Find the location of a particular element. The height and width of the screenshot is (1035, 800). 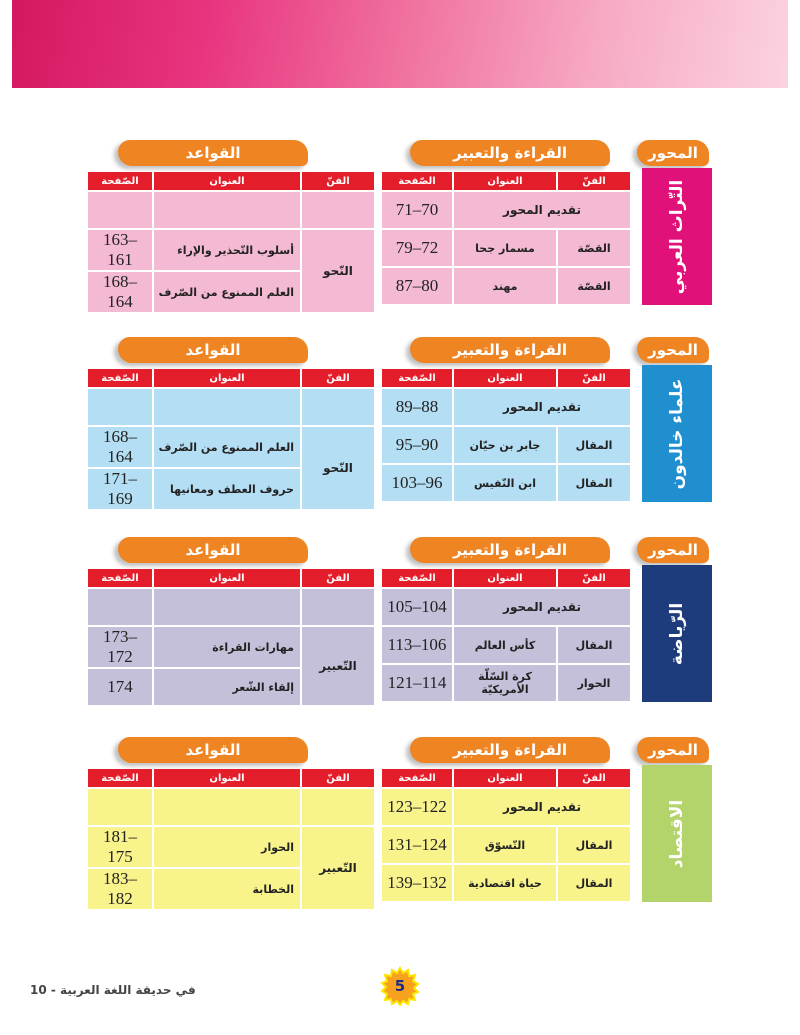

table-row: الخطابة 183–182 is located at coordinates (231, 889).